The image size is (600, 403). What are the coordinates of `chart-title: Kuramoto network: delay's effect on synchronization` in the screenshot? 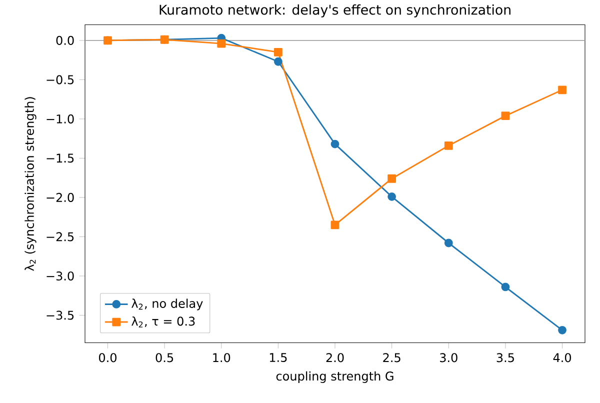 It's located at (335, 11).